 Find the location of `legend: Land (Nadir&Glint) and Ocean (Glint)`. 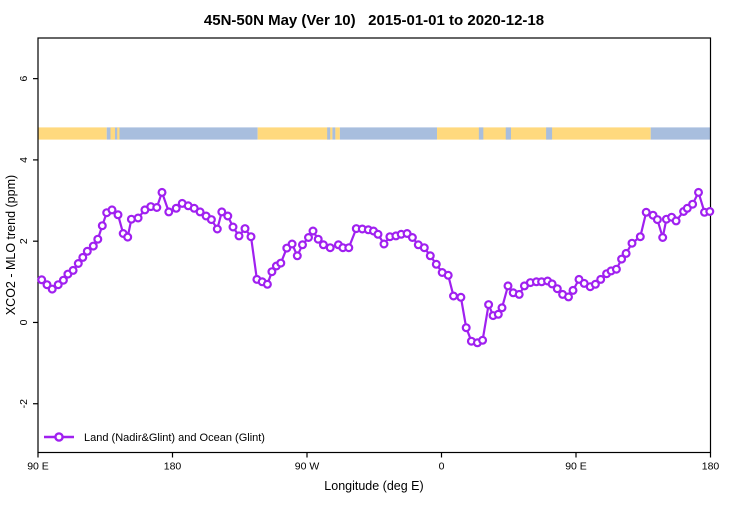

legend: Land (Nadir&Glint) and Ocean (Glint) is located at coordinates (154, 438).